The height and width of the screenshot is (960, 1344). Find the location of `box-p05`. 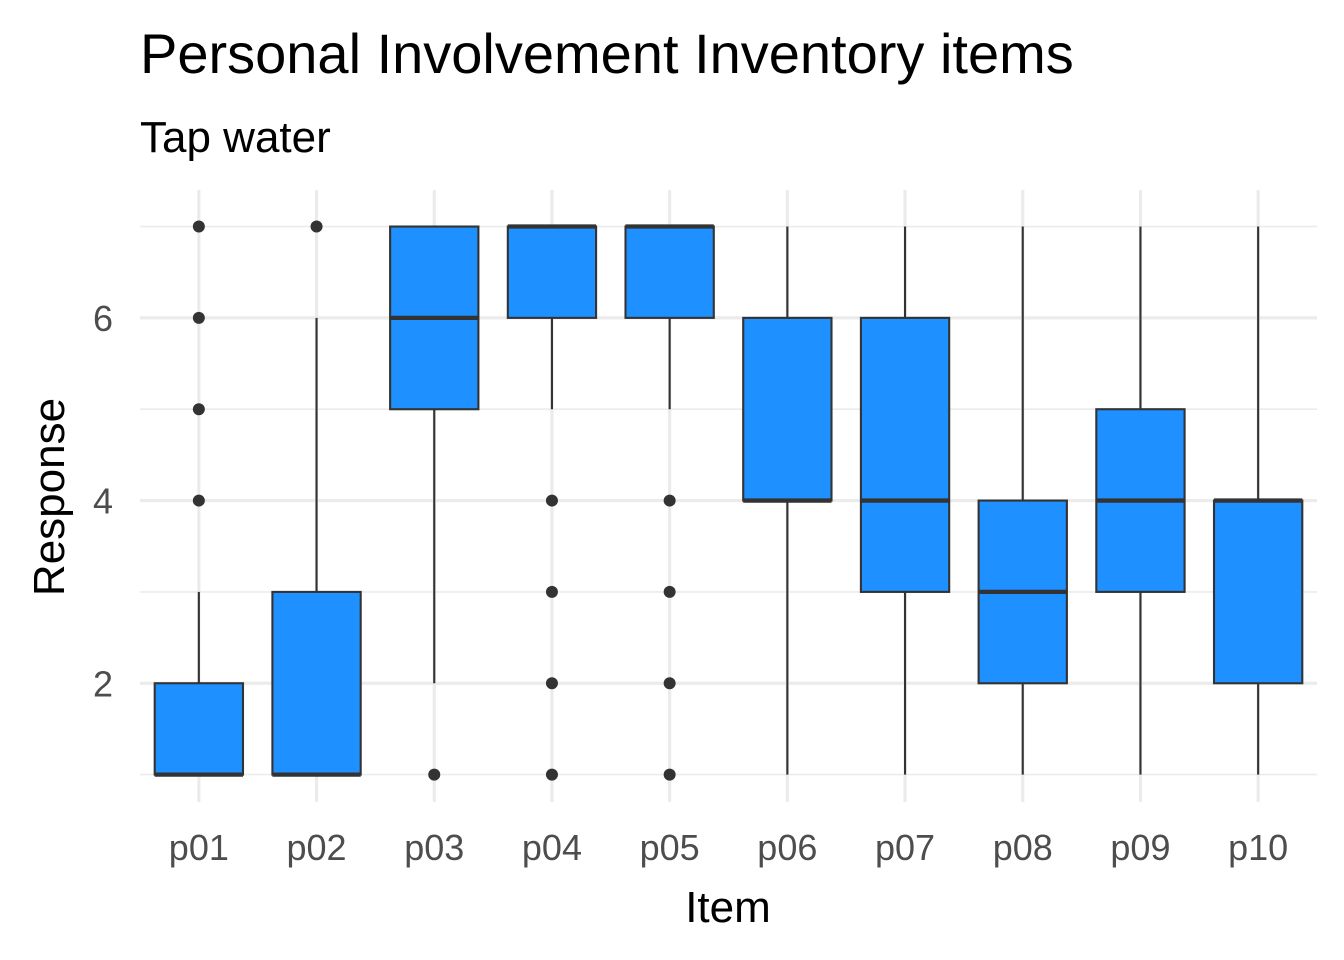

box-p05 is located at coordinates (669, 502).